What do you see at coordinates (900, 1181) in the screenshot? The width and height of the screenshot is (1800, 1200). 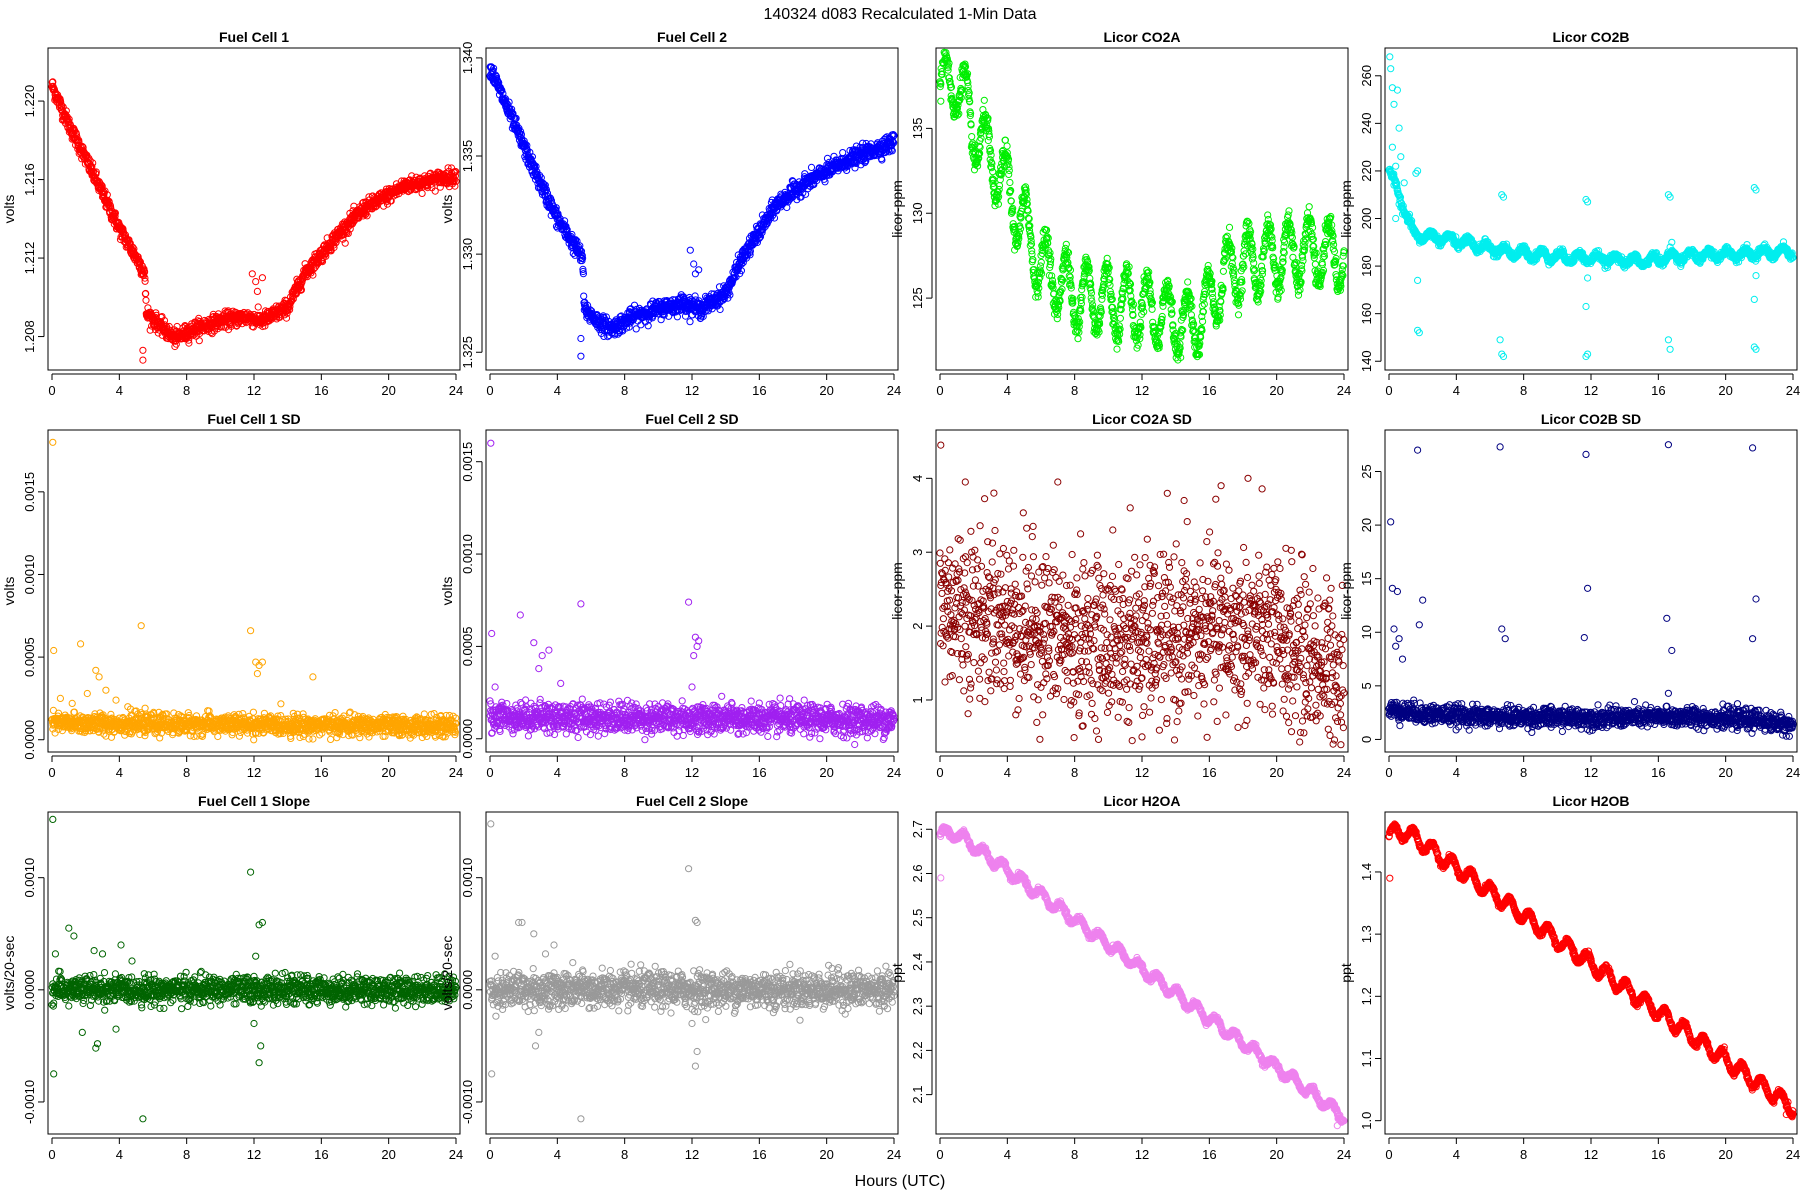 I see `figure-x-axis-label: Hours (UTC)` at bounding box center [900, 1181].